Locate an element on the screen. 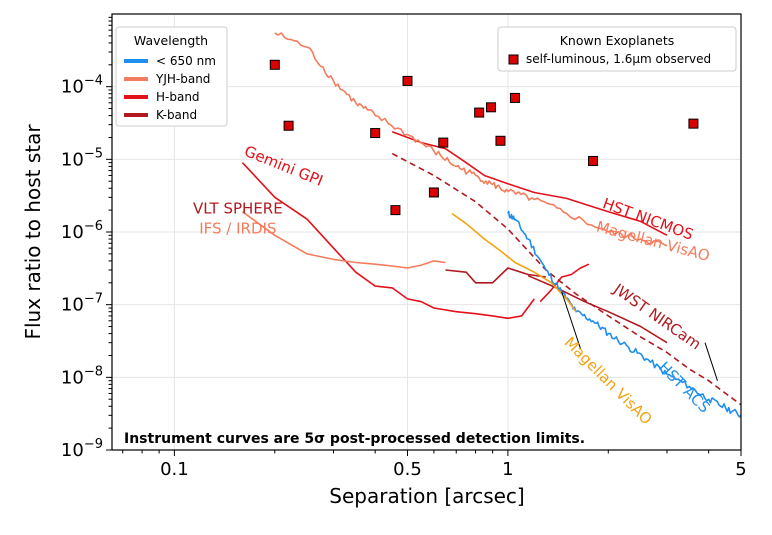  wavelength-legend-frame is located at coordinates (171, 76).